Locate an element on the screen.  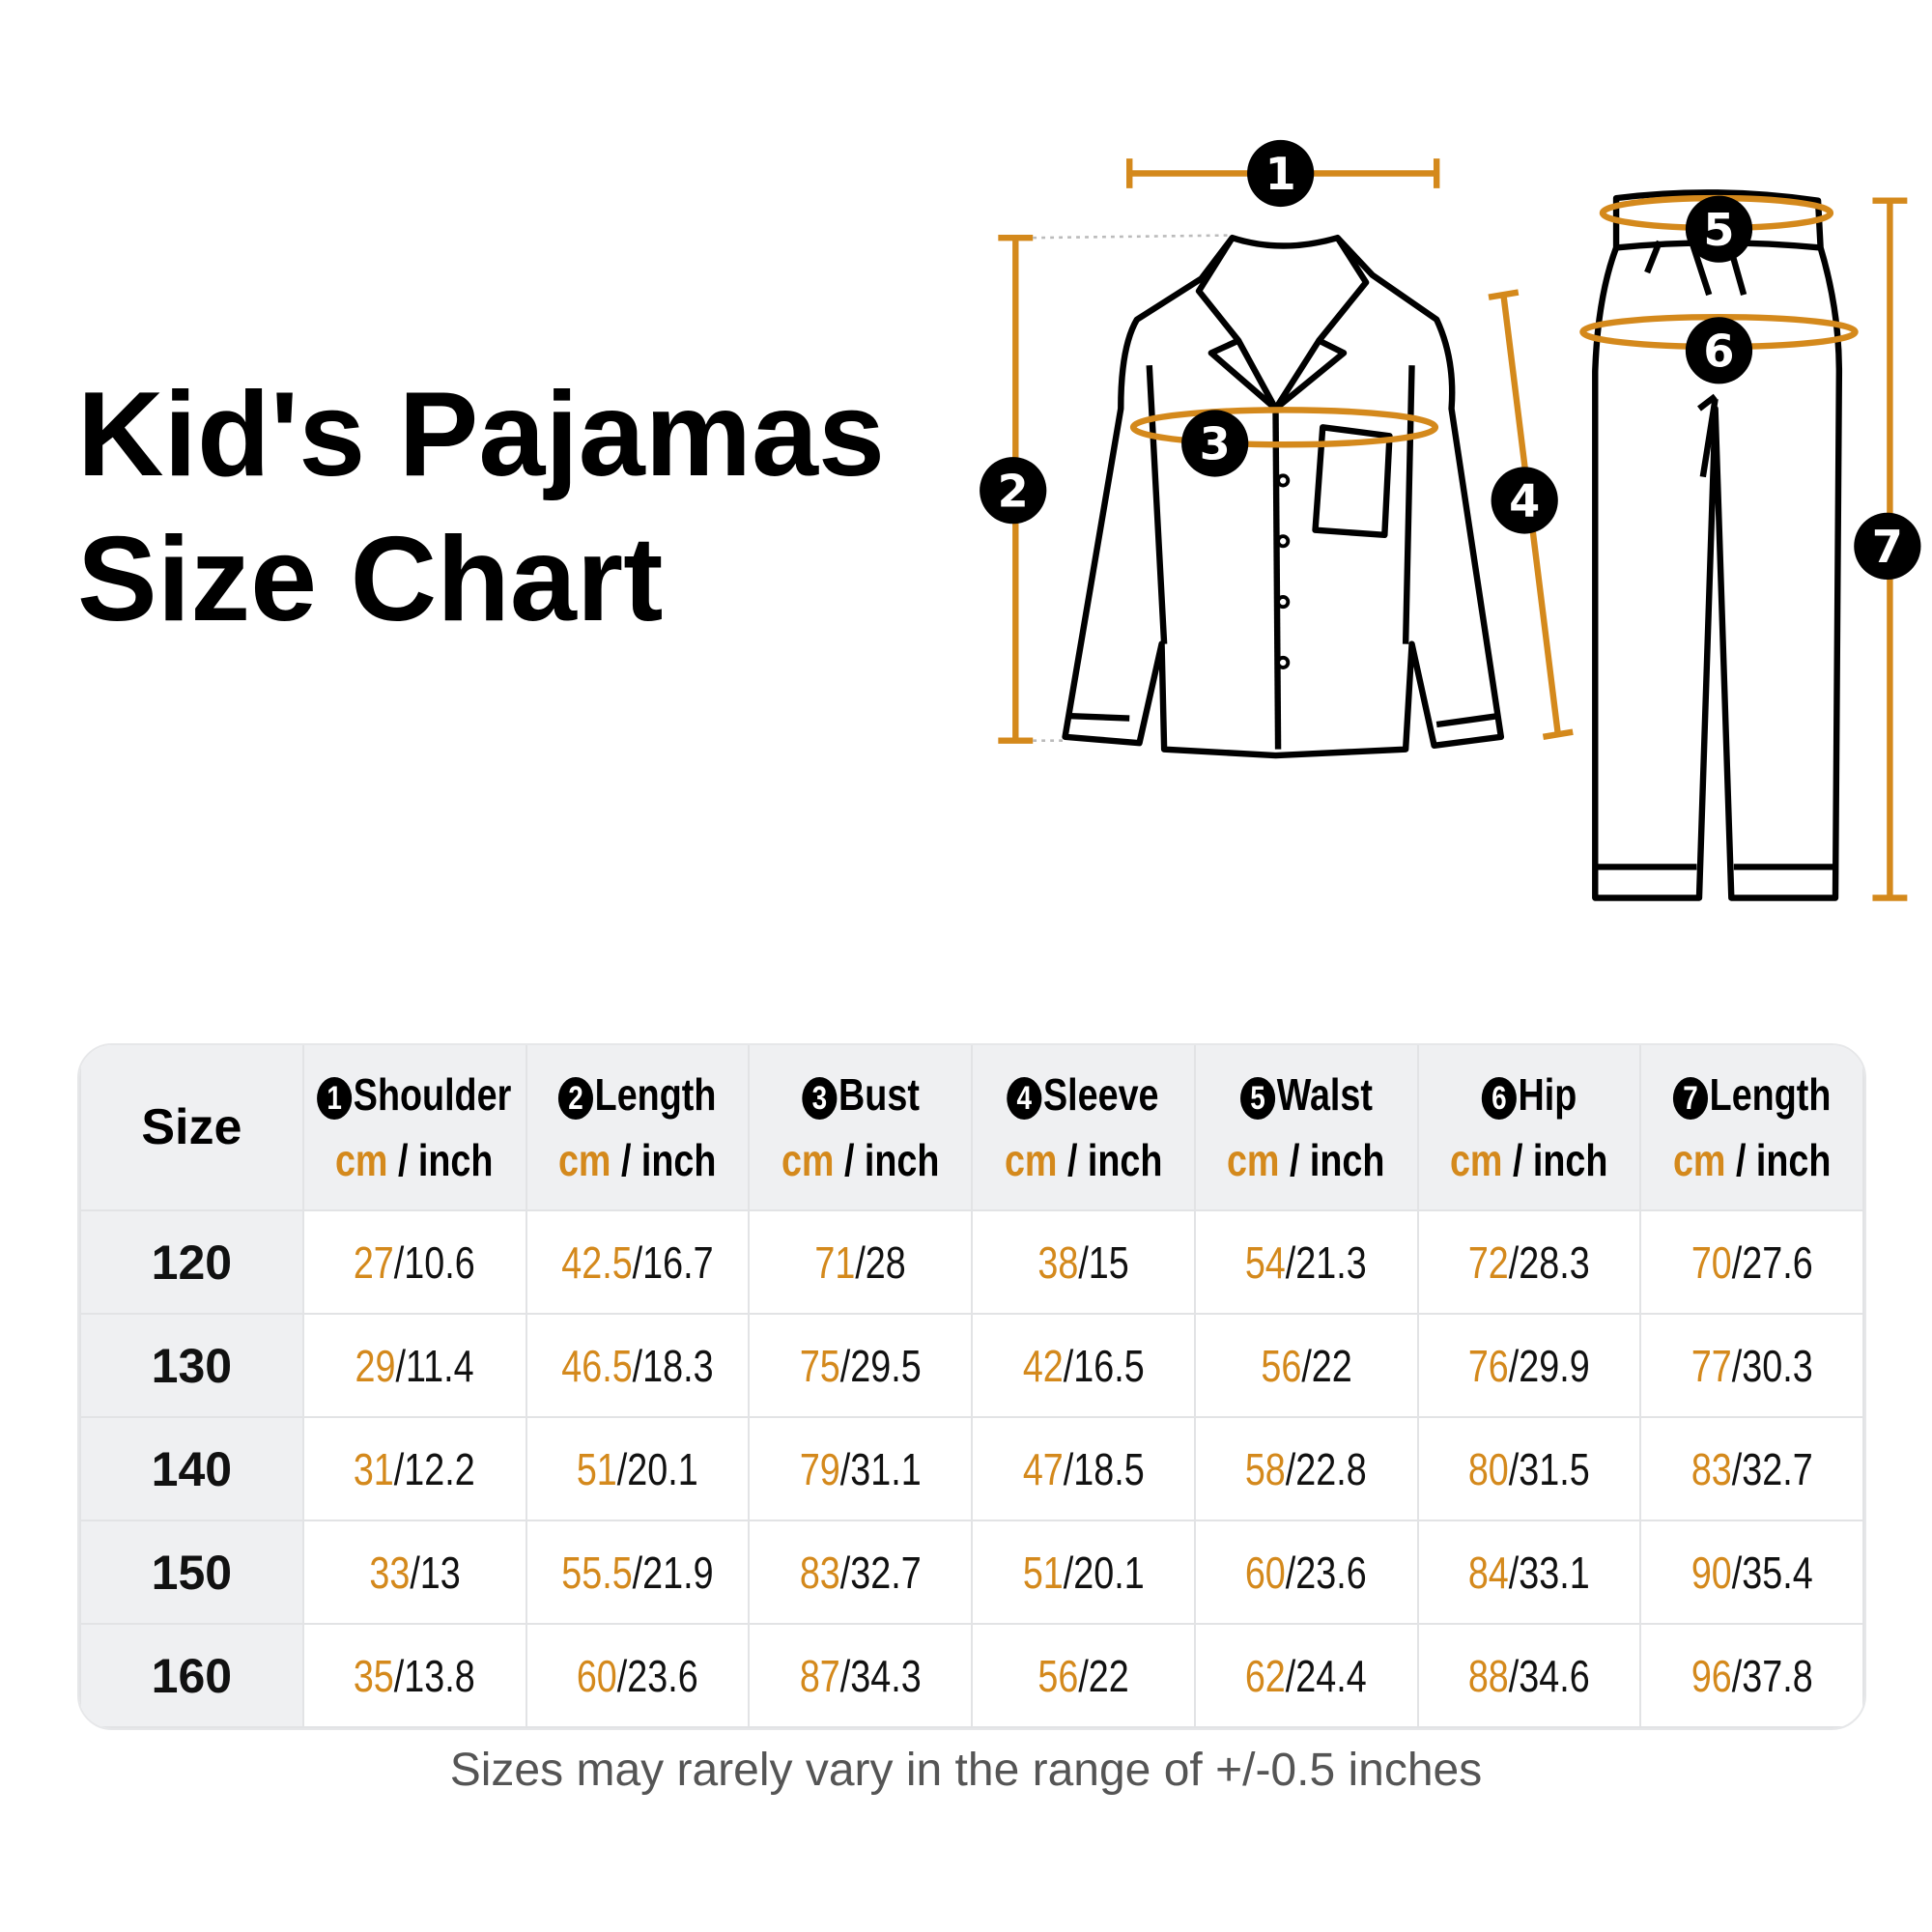
cm-value: 84 is located at coordinates (1488, 1572).